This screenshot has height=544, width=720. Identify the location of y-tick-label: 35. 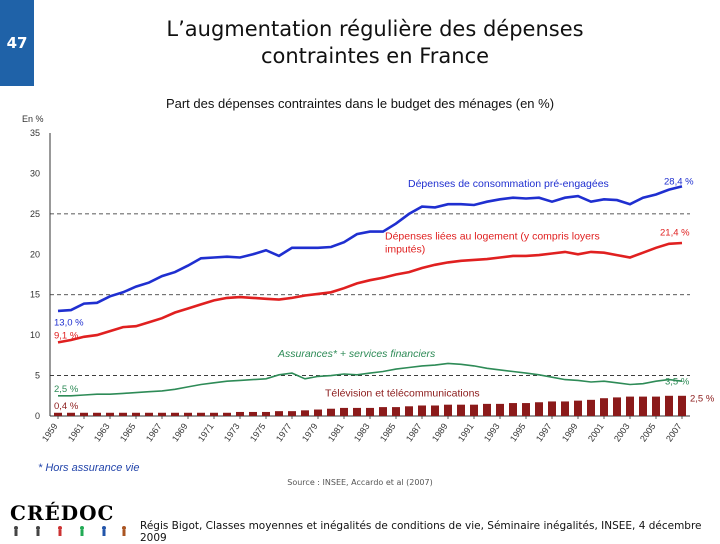
(35, 133).